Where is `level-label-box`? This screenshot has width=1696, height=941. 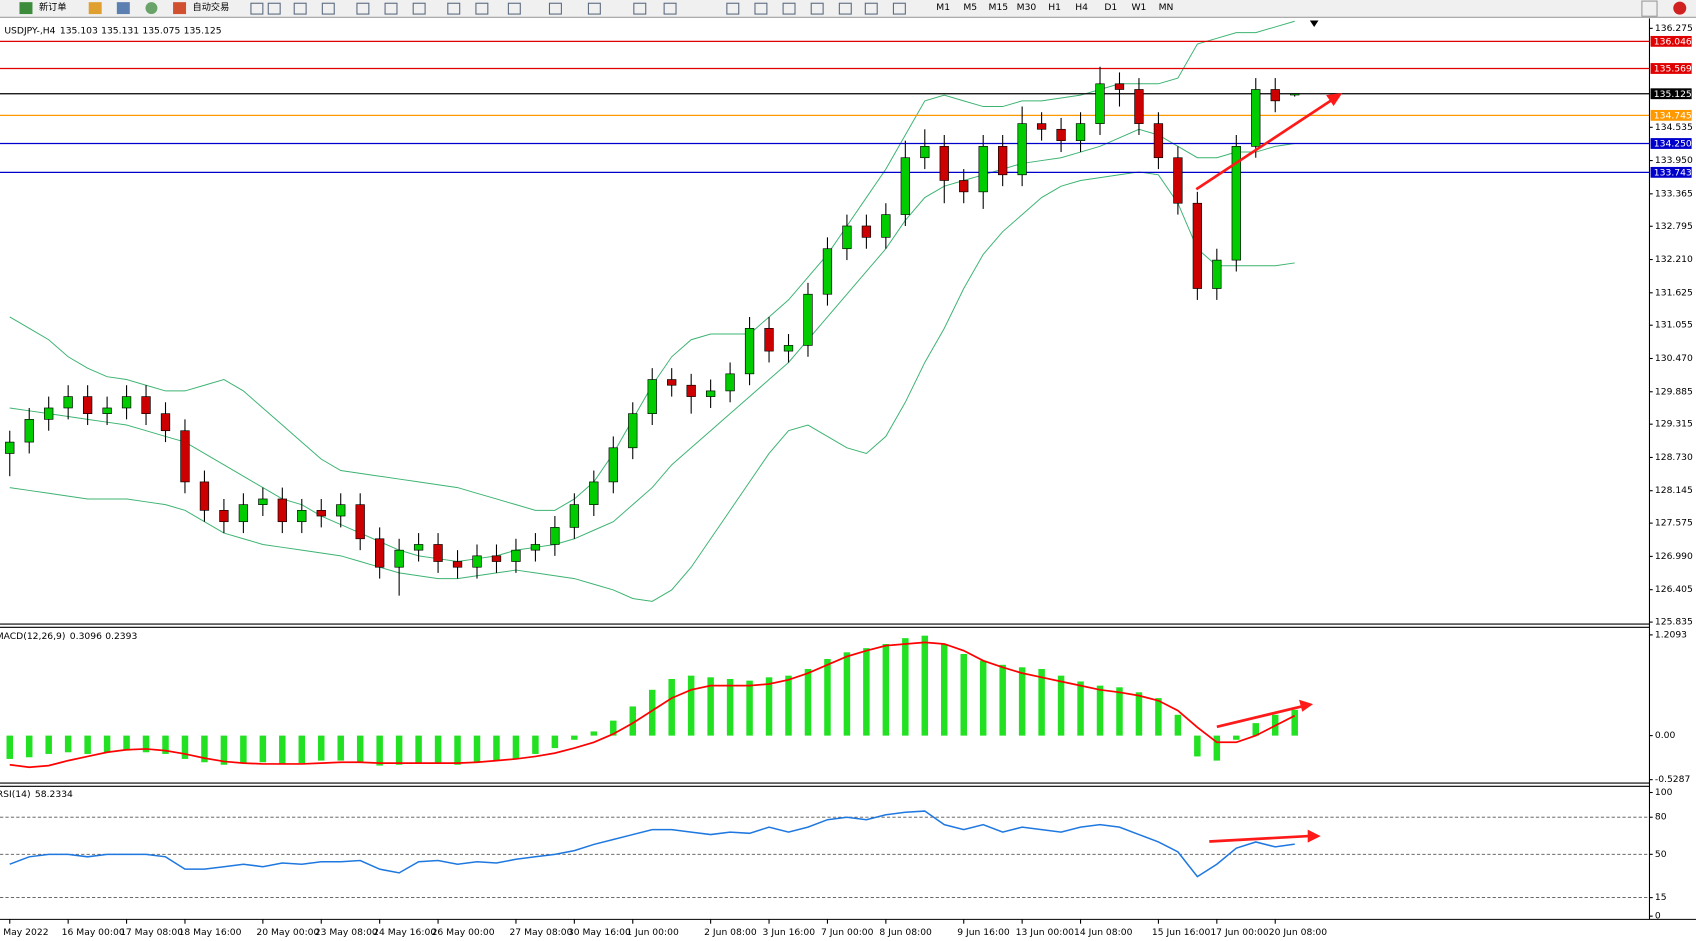 level-label-box is located at coordinates (1671, 115).